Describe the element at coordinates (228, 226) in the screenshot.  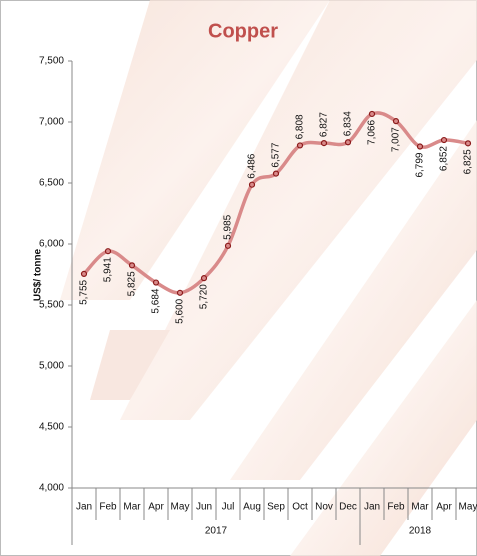
I see `data-label: 5,985` at that location.